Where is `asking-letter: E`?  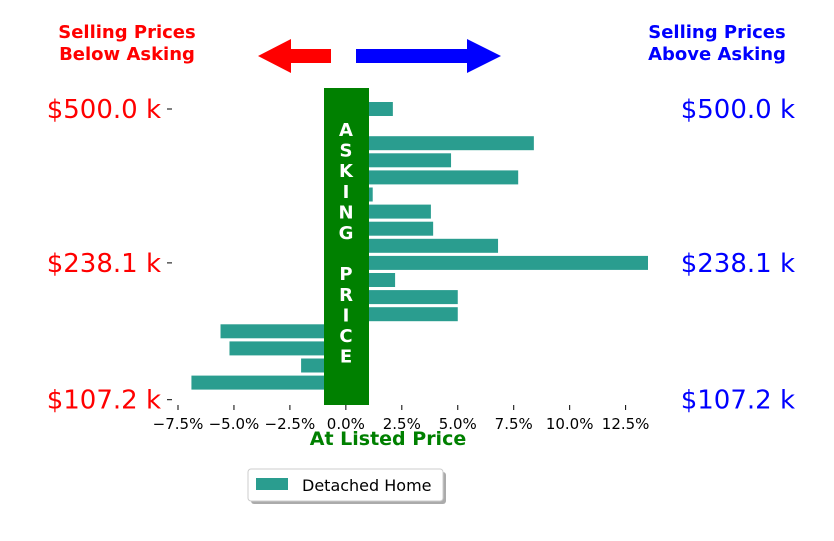 asking-letter: E is located at coordinates (346, 357).